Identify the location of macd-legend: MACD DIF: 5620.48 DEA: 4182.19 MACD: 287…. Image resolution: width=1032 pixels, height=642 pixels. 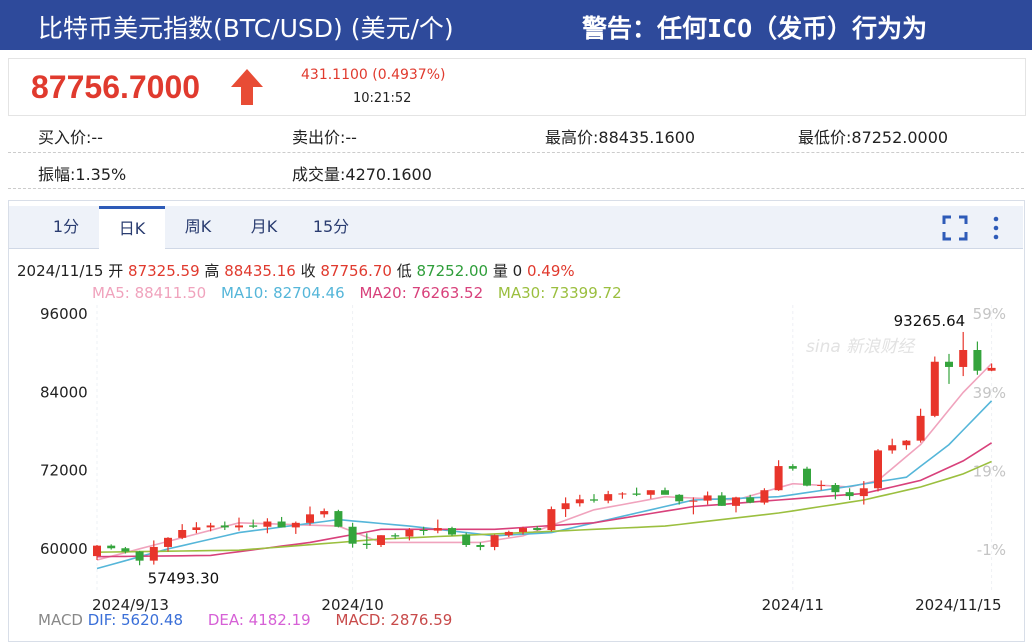
(255, 620).